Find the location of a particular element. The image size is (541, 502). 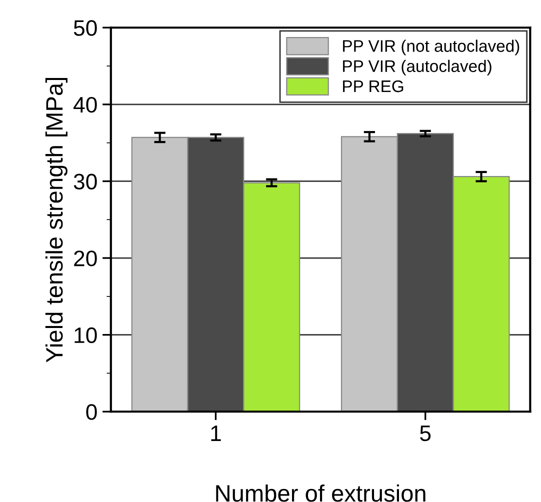

y-tick-label: 10 is located at coordinates (85, 335).